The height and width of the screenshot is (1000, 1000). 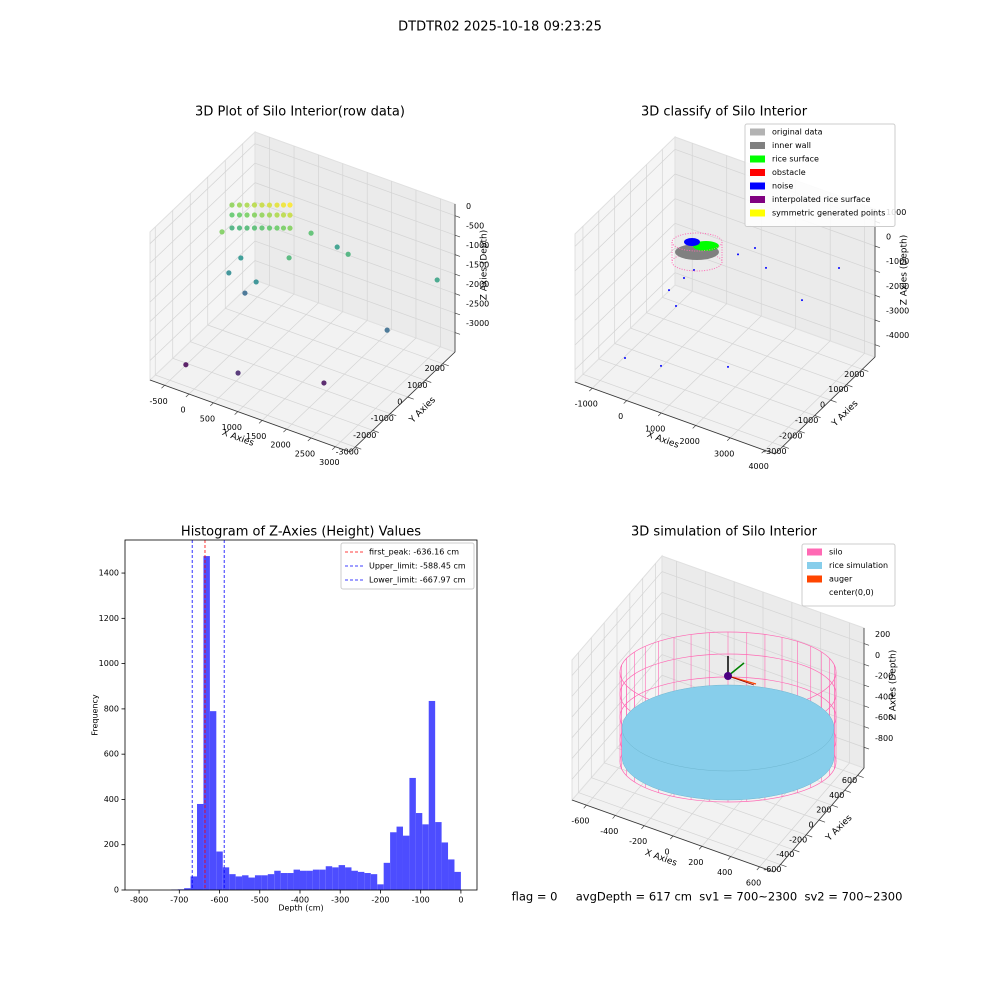 I want to click on x-tick-label: 1500, so click(x=256, y=436).